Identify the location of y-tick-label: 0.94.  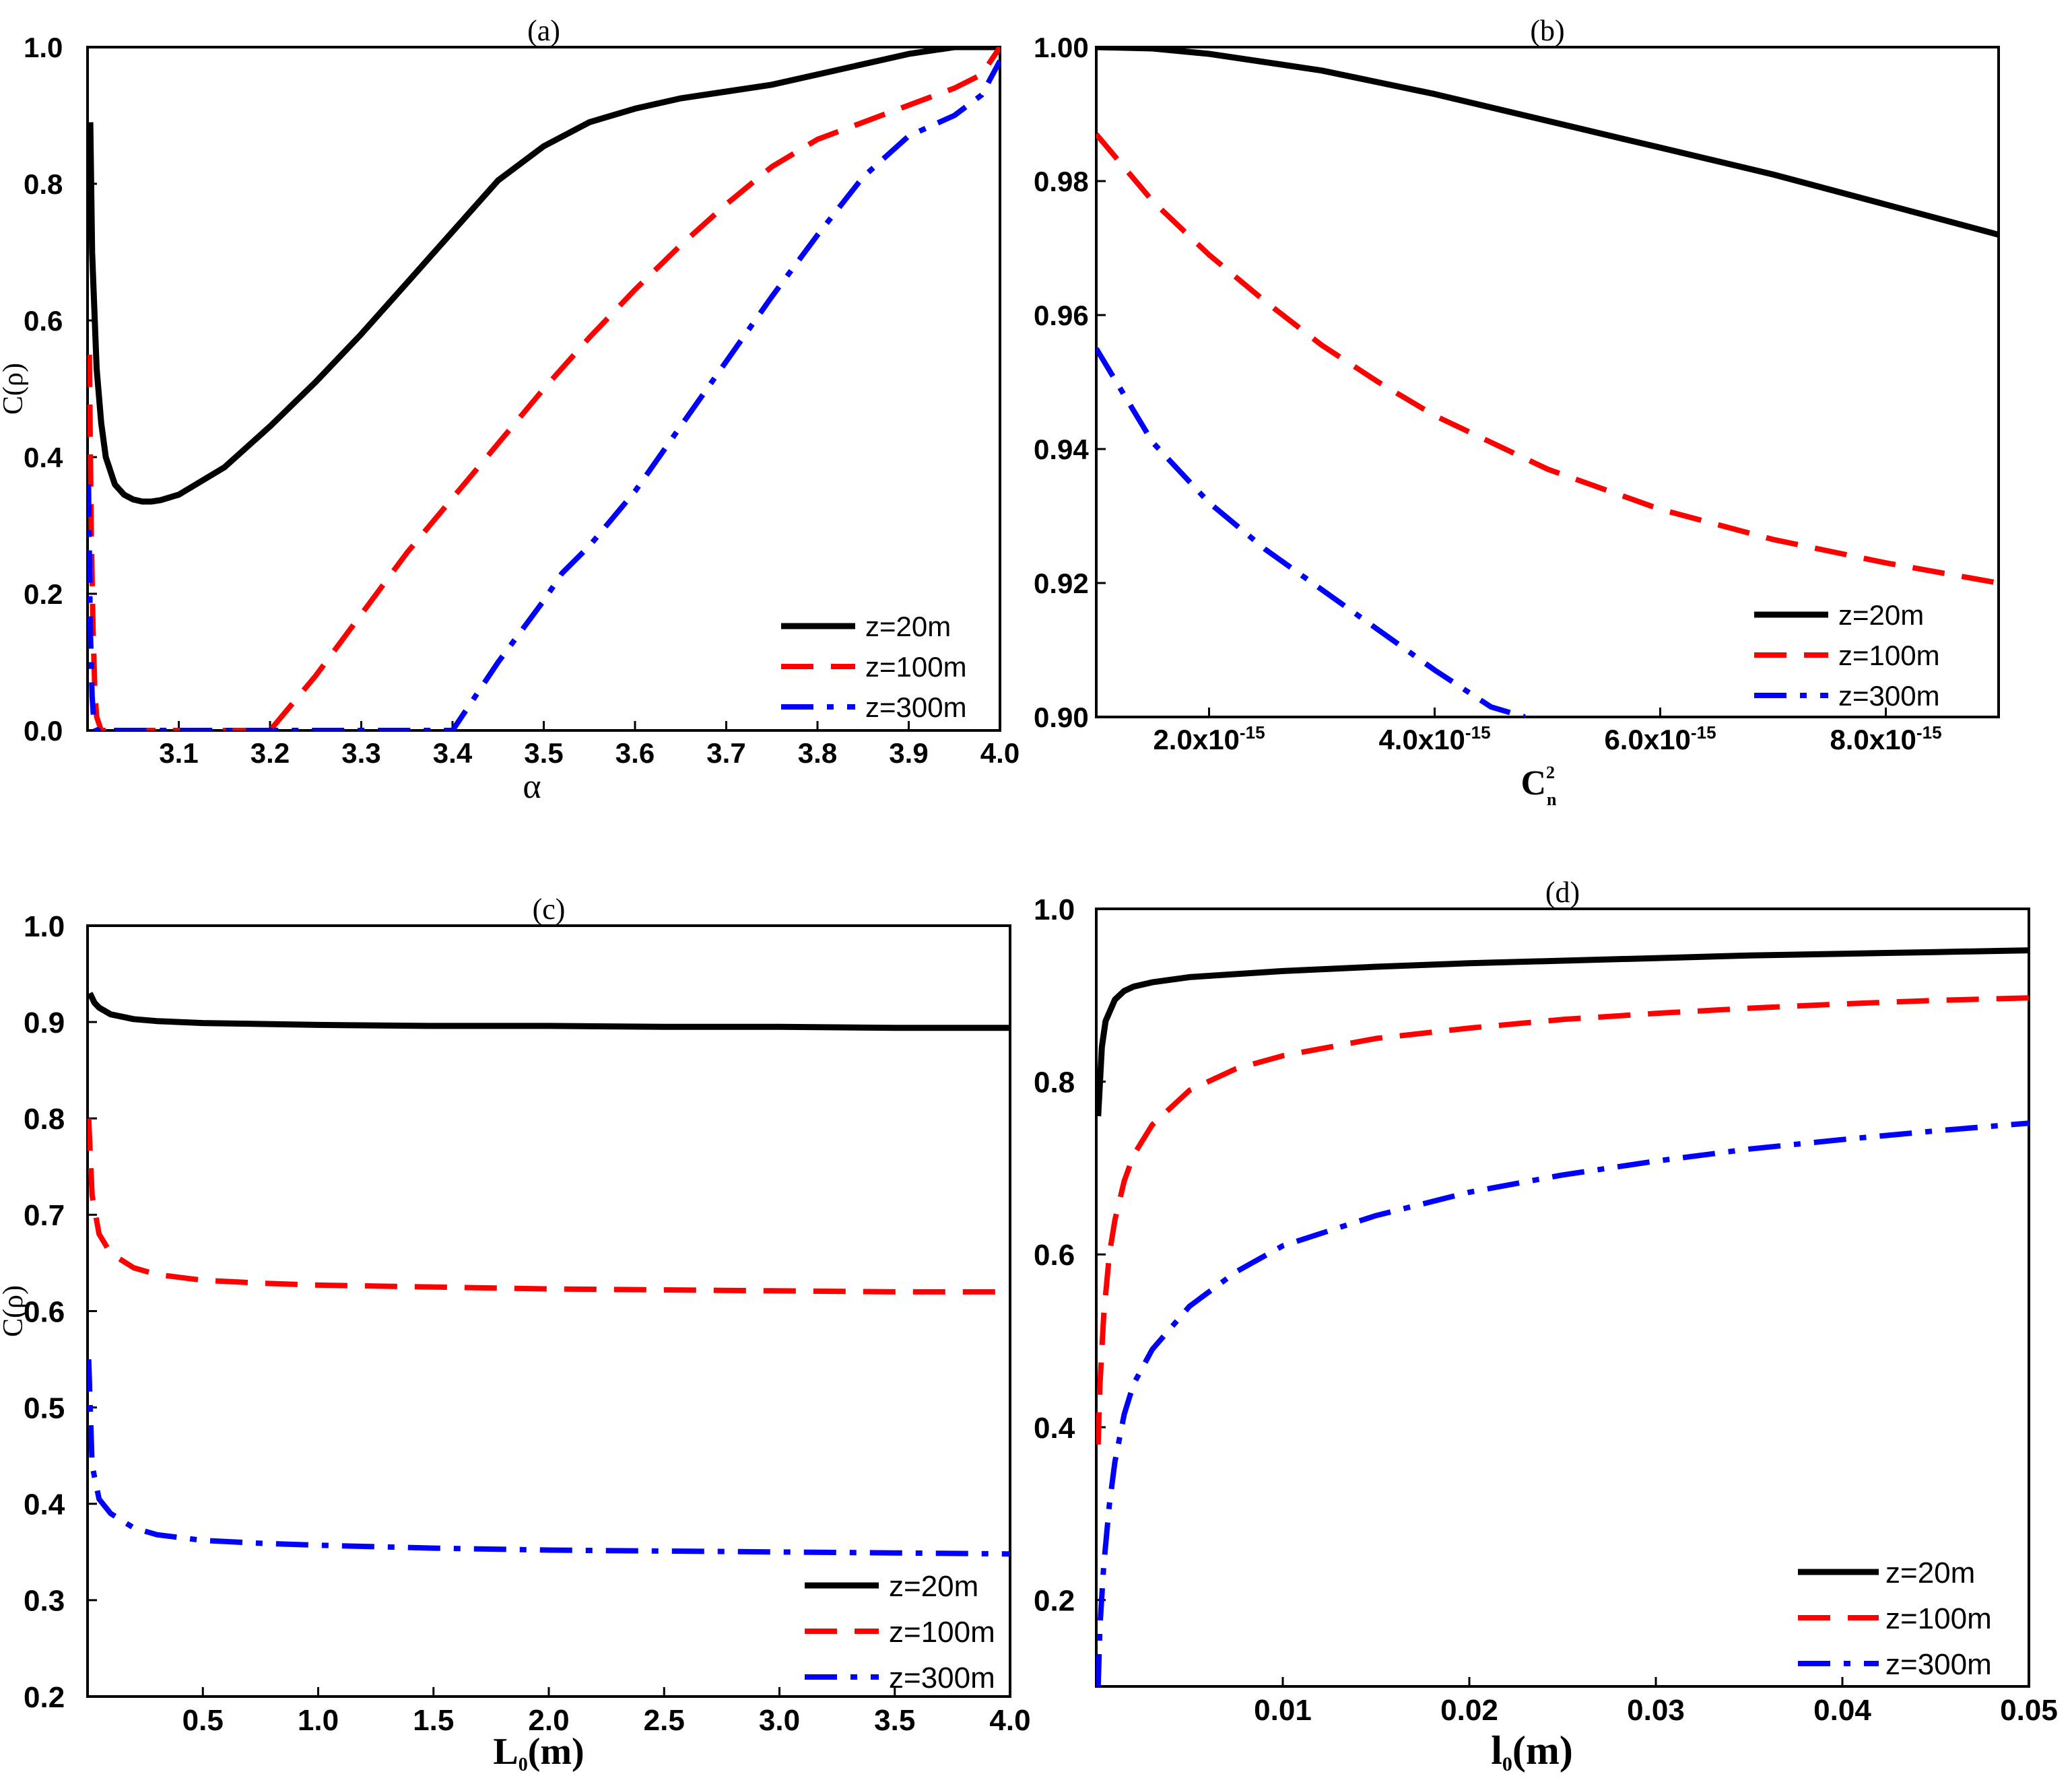
(1061, 449).